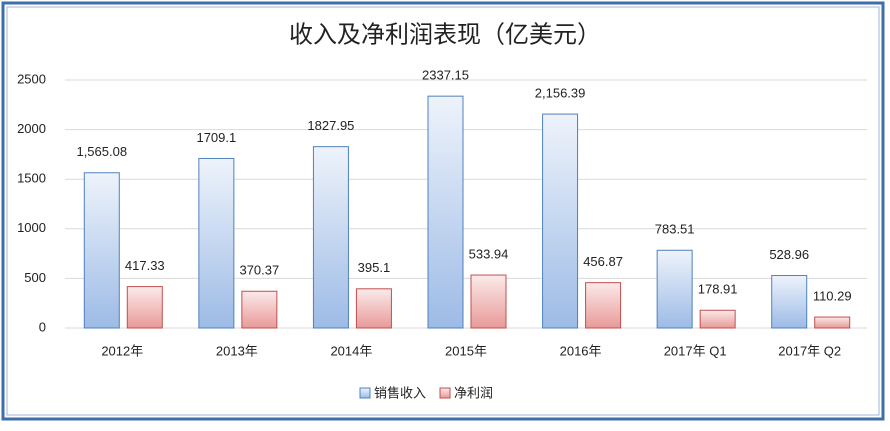  I want to click on value-label: 1709.1, so click(216, 137).